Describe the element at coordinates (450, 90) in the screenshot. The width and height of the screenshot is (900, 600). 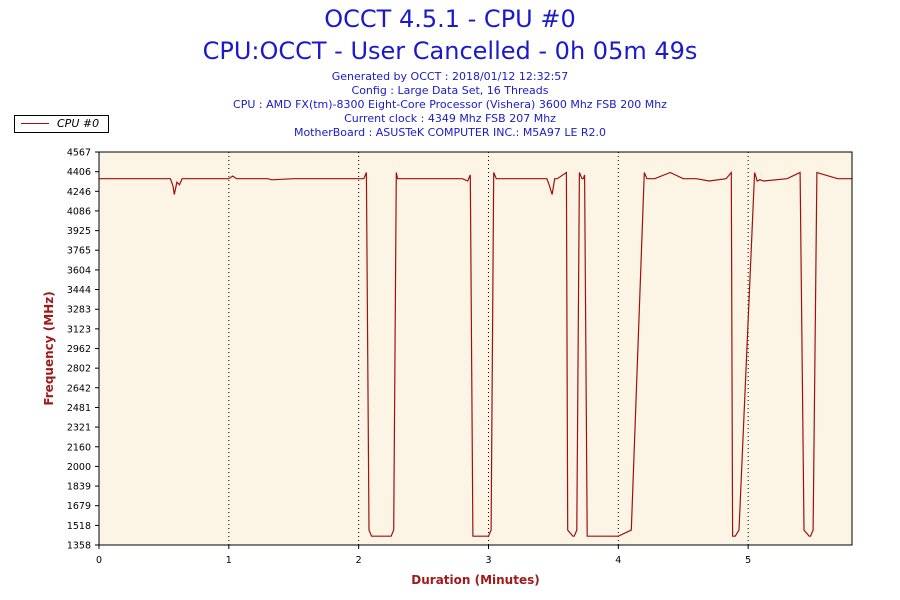
I see `info-config: Config : Large Data Set, 16 Threads` at that location.